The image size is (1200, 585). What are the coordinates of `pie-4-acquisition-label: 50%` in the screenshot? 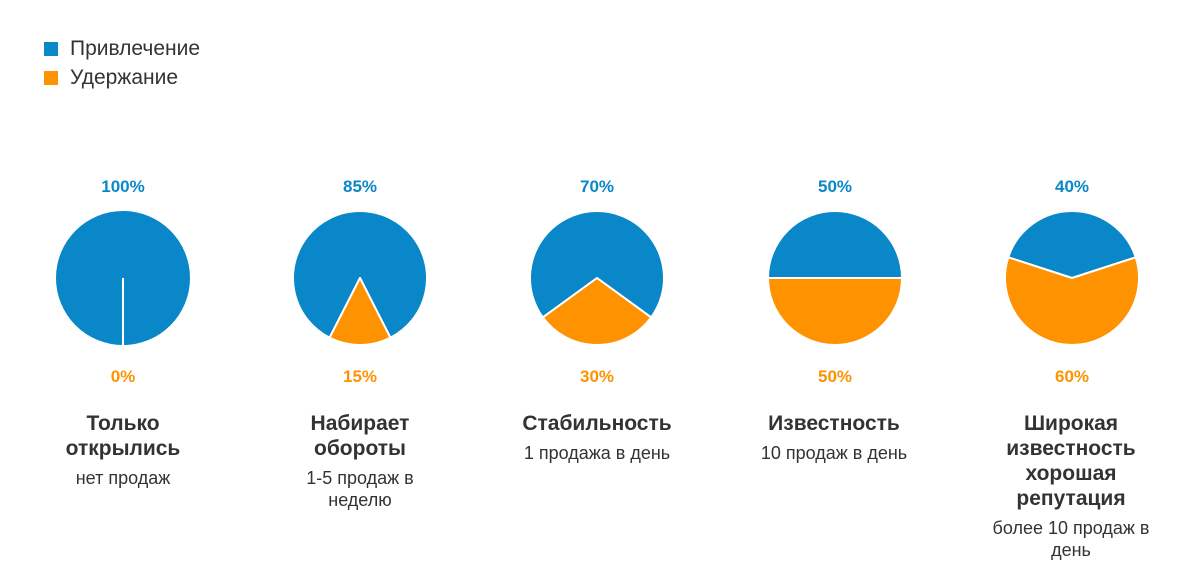 It's located at (835, 186).